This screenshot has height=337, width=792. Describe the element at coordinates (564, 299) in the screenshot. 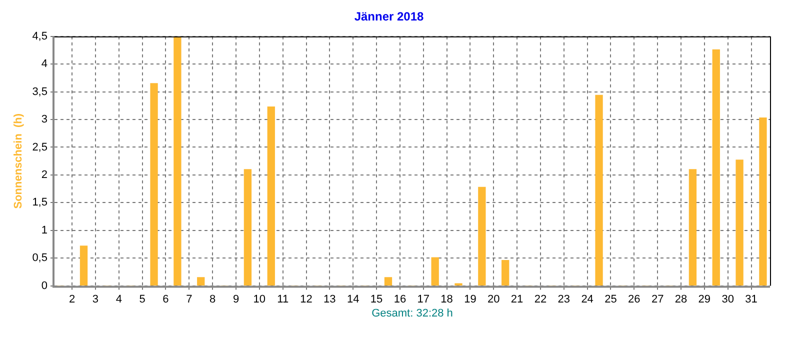

I see `x-tick-label: 23` at that location.